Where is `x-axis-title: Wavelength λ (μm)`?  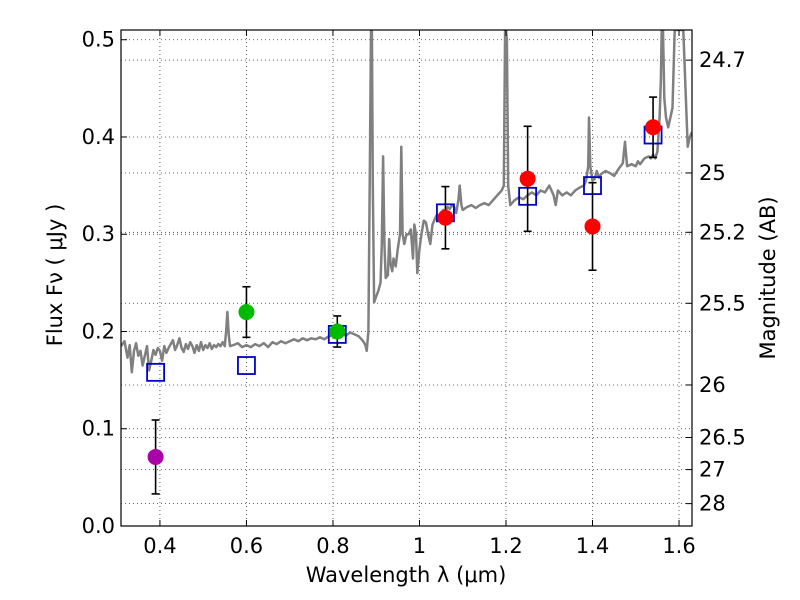
x-axis-title: Wavelength λ (μm) is located at coordinates (406, 575).